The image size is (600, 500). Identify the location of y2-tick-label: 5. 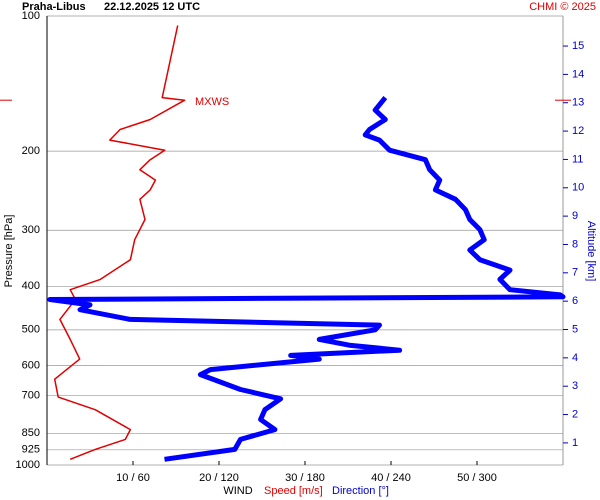
(575, 329).